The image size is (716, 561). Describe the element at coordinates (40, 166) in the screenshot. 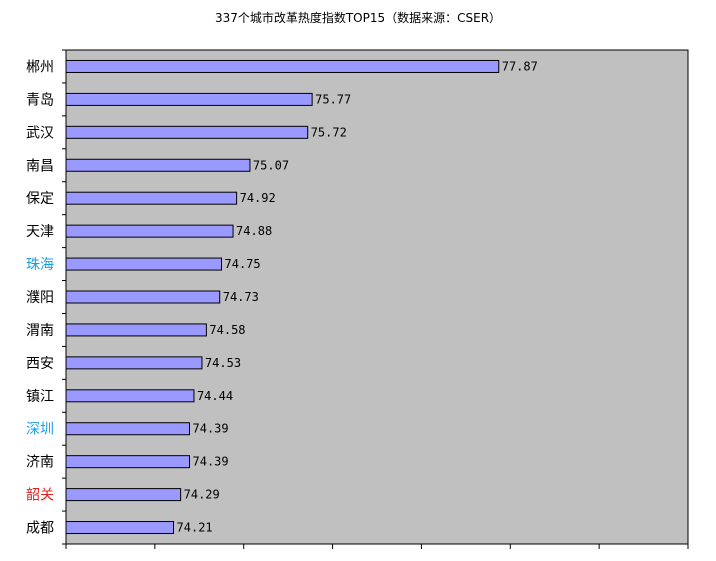

I see `category-label: 南昌` at that location.